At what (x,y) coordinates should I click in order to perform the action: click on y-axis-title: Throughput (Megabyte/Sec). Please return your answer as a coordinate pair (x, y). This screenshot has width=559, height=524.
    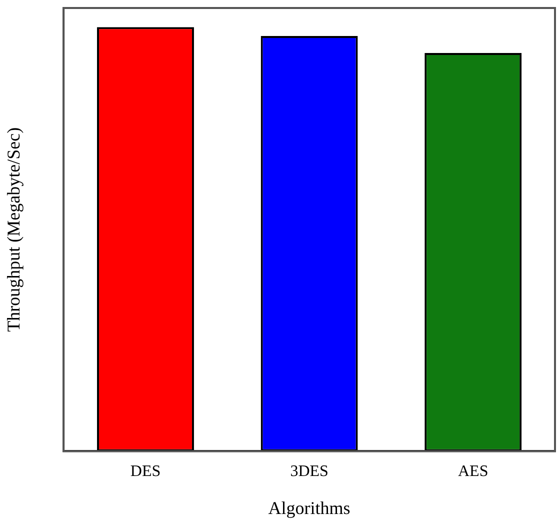
    Looking at the image, I should click on (14, 229).